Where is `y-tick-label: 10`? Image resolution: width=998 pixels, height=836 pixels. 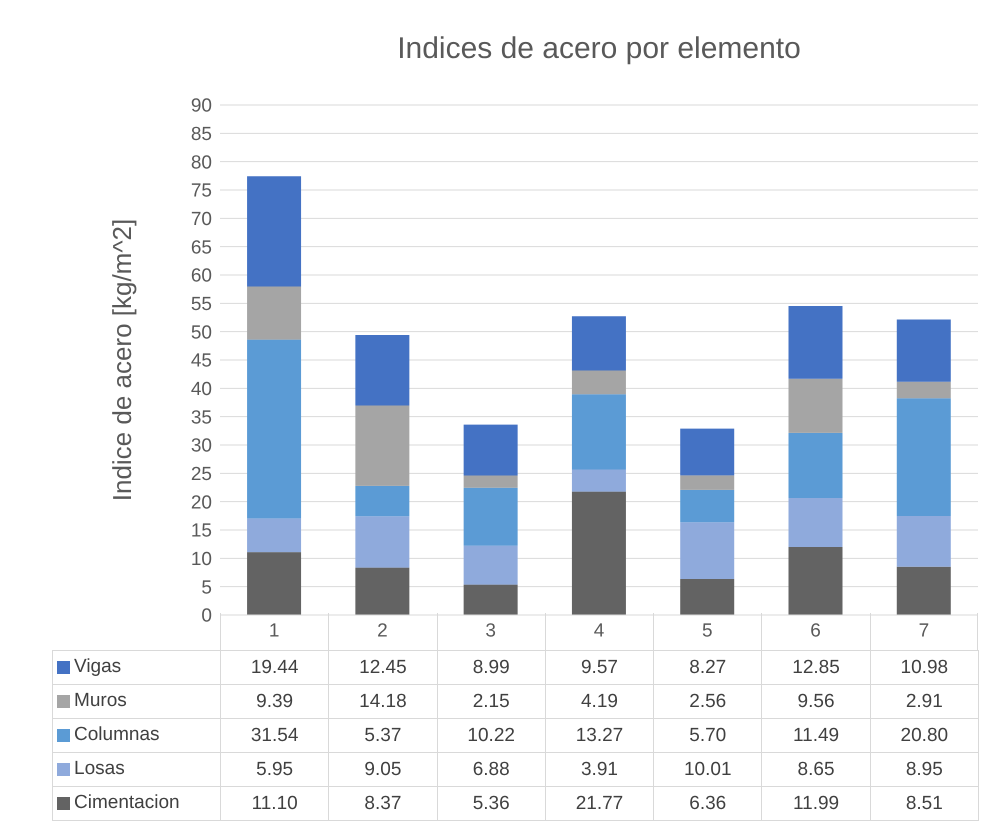 y-tick-label: 10 is located at coordinates (201, 559).